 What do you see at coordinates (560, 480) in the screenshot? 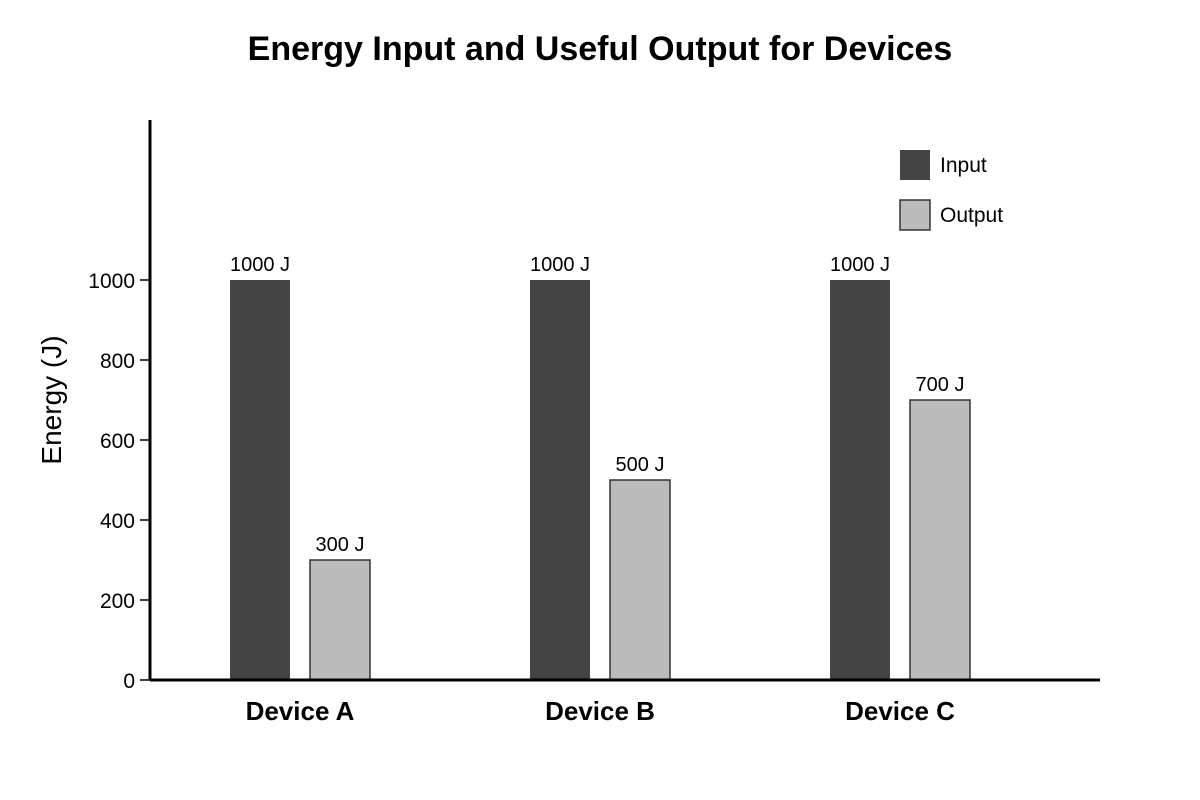
I see `bar-input-device-b` at bounding box center [560, 480].